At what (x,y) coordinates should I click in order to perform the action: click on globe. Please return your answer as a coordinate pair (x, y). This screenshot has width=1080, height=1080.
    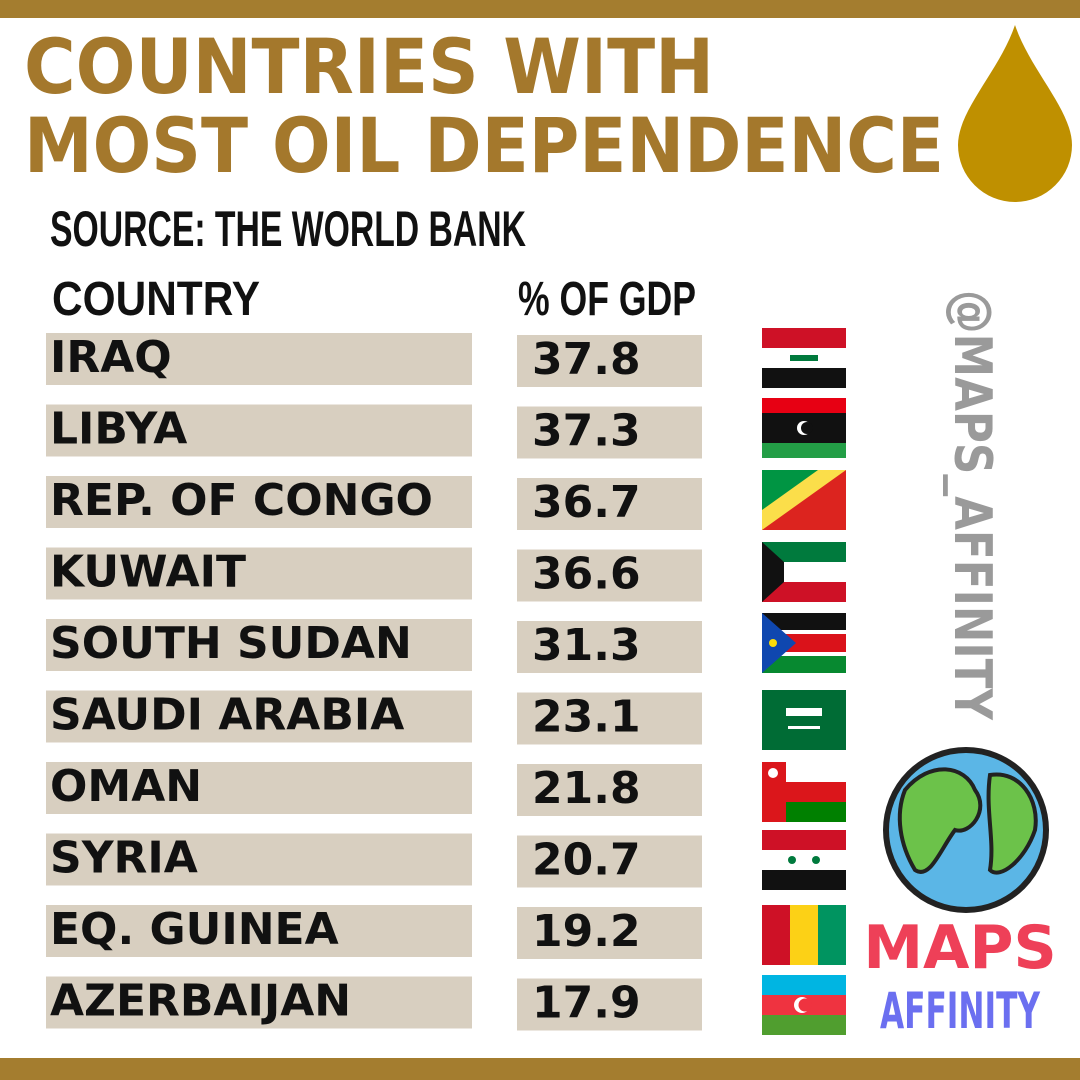
    Looking at the image, I should click on (966, 830).